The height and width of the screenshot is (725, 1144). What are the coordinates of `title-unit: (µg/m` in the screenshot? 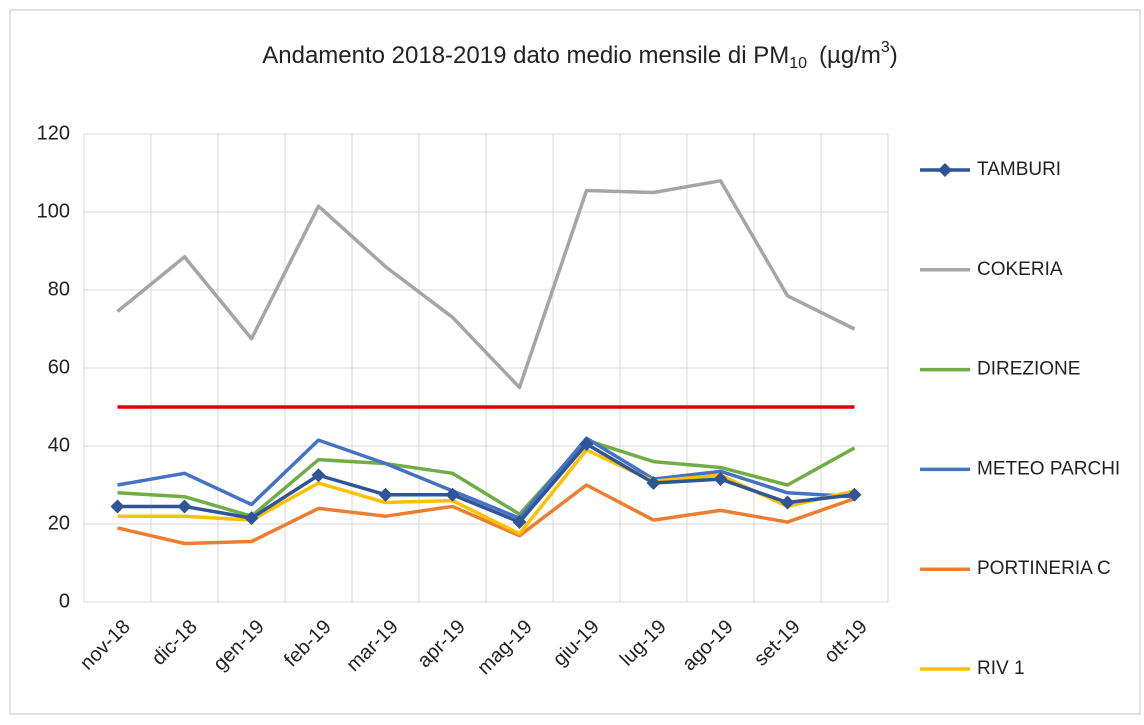 It's located at (850, 55).